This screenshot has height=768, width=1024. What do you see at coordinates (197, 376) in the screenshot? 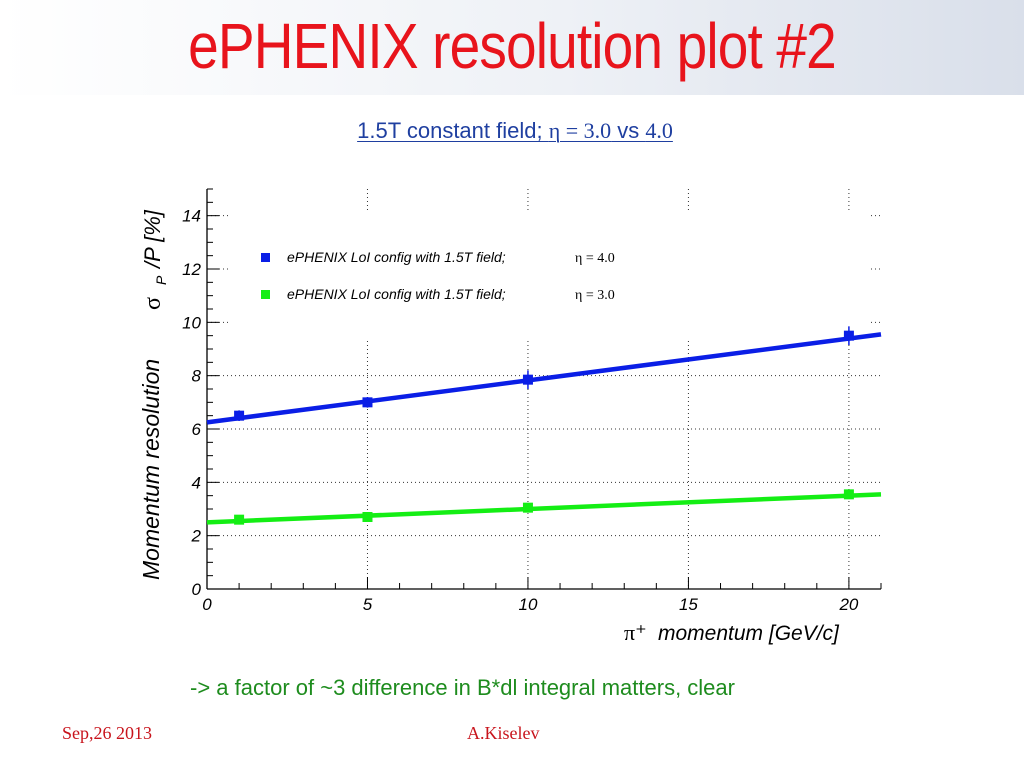
I see `y-tick-label: 8` at bounding box center [197, 376].